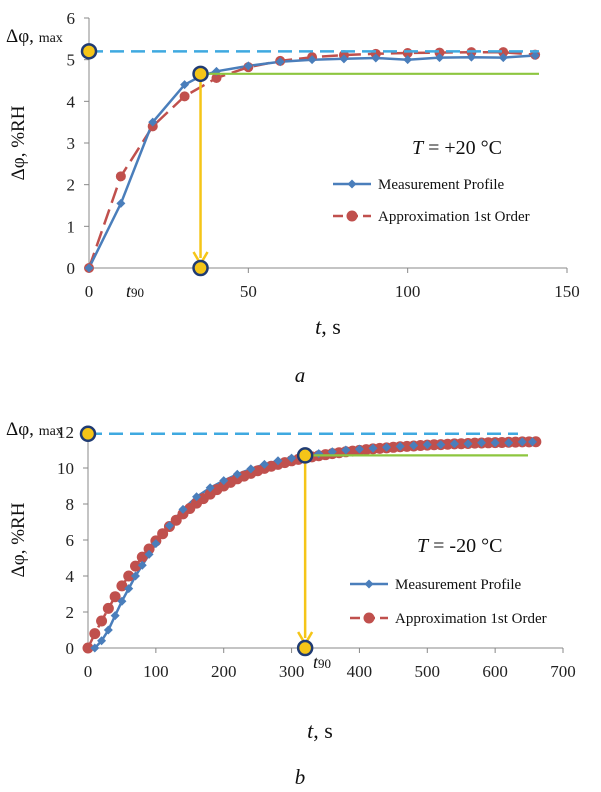  What do you see at coordinates (65, 468) in the screenshot?
I see `y-tick-label: 10` at bounding box center [65, 468].